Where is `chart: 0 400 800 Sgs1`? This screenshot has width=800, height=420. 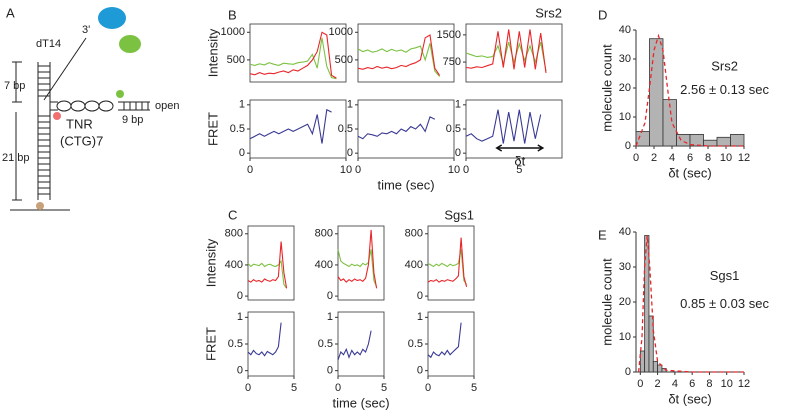
chart: 0 400 800 Sgs1 is located at coordinates (440, 254).